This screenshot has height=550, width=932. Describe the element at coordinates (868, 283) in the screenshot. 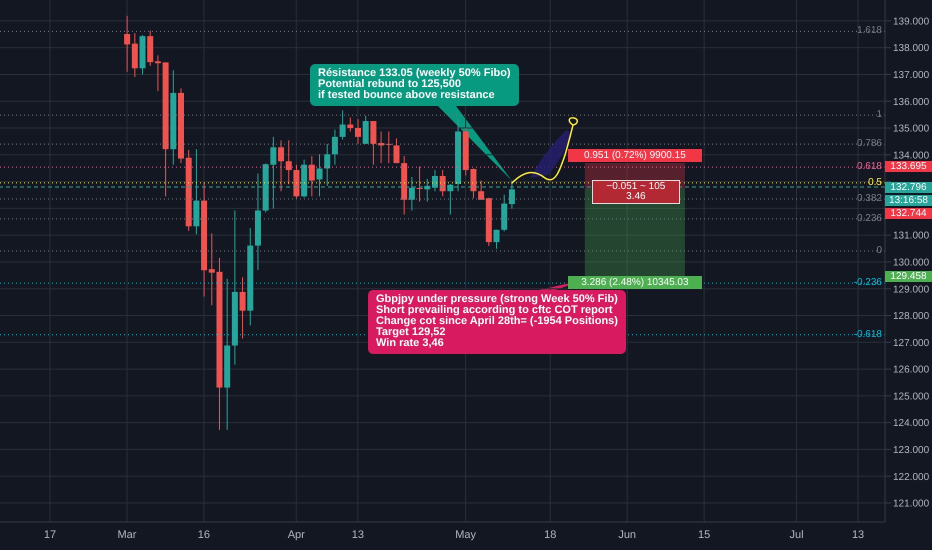

I see `annotation: -0.236` at that location.